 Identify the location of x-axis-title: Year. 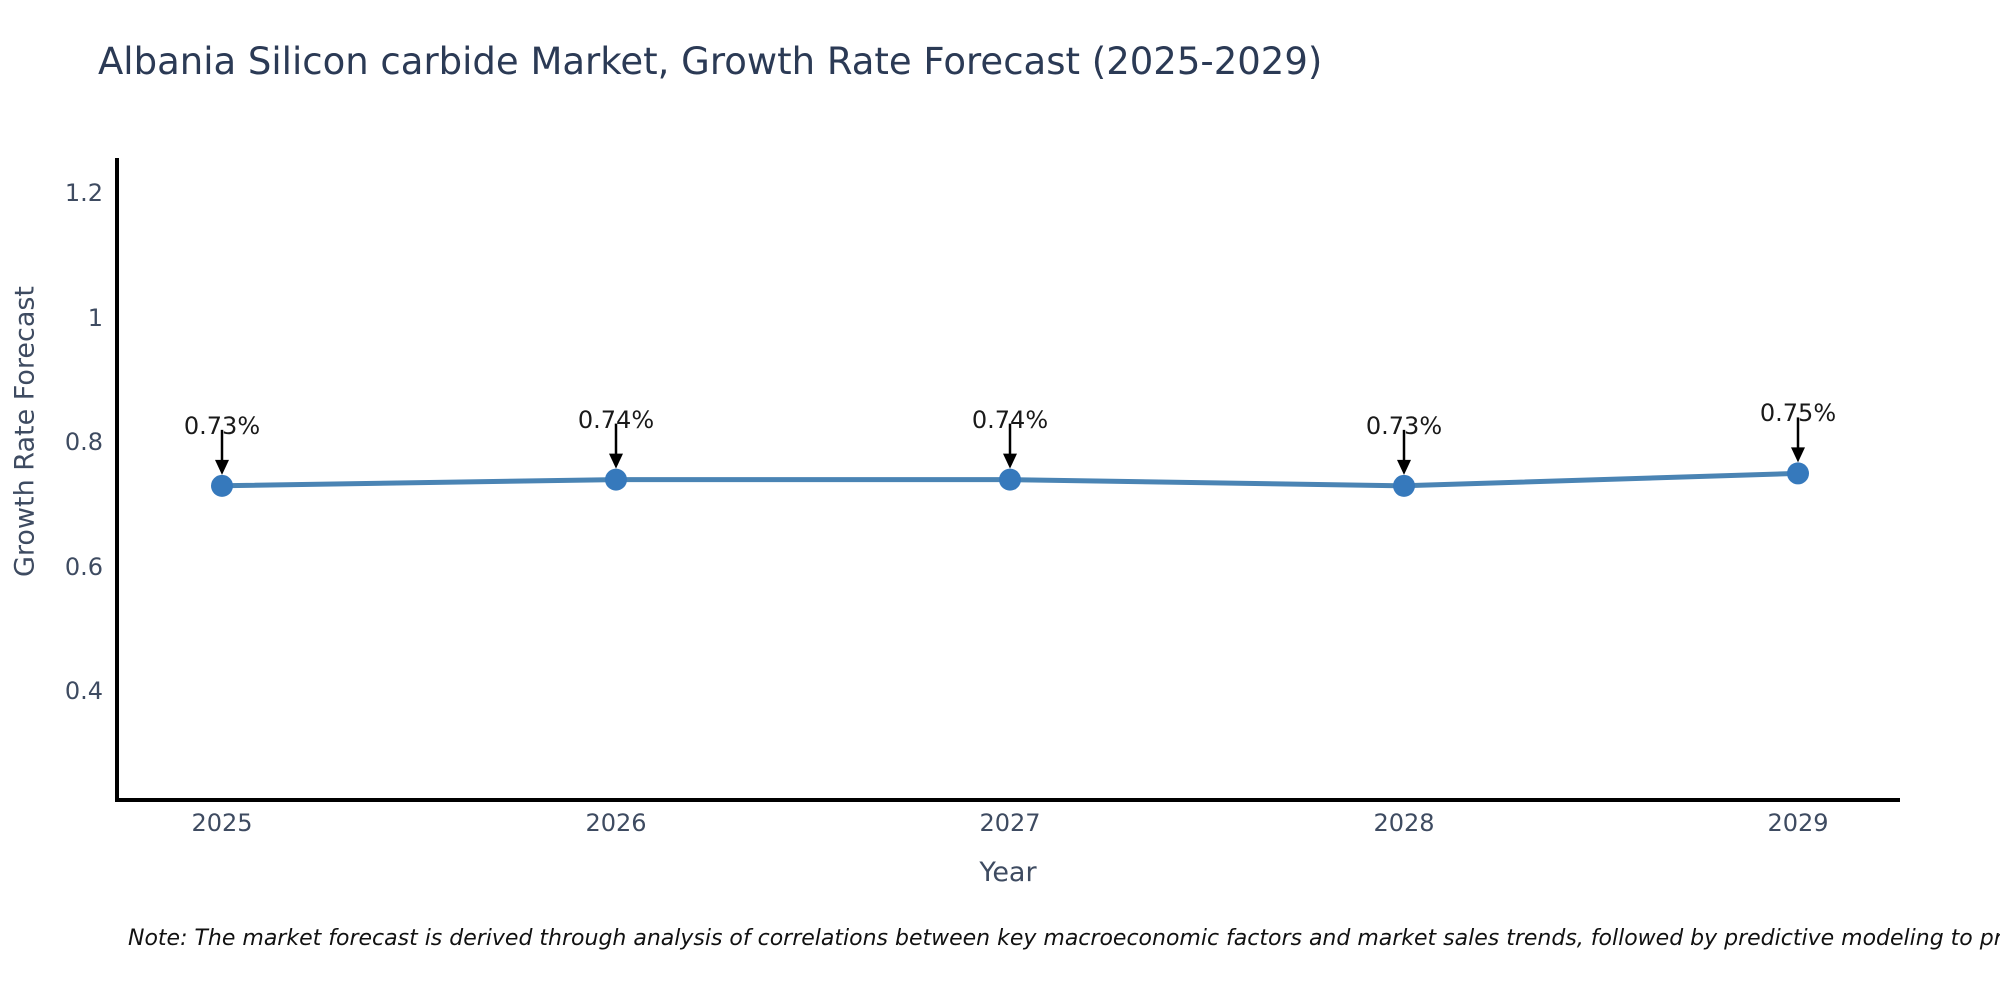
(1008, 872).